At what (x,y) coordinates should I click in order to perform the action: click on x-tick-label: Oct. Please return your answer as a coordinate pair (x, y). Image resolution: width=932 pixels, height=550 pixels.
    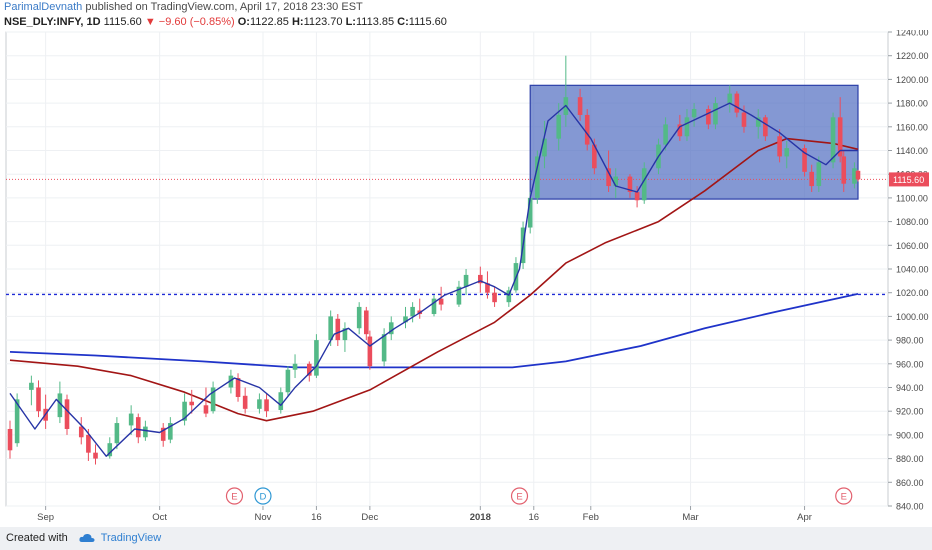
    Looking at the image, I should click on (159, 517).